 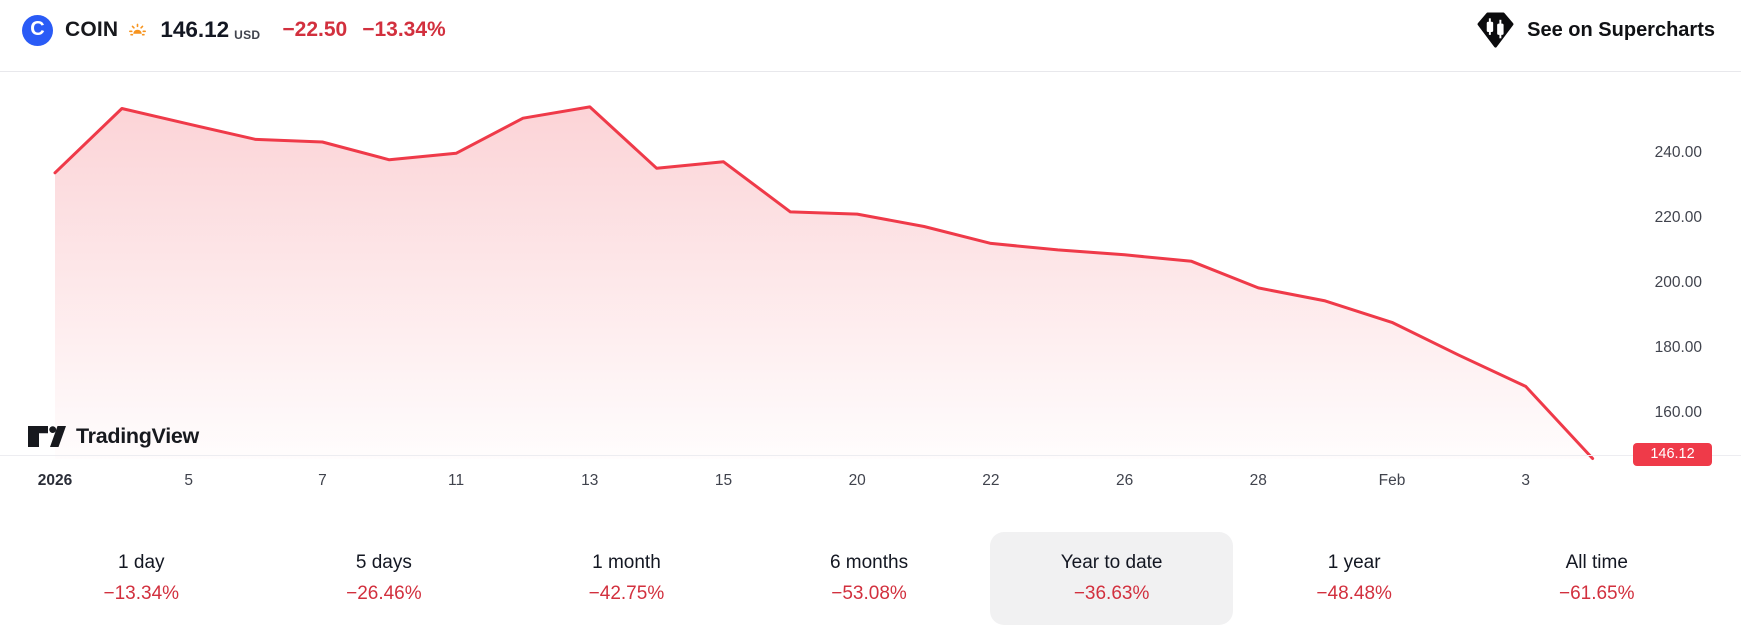 I want to click on tab-change-percent: −61.65%, so click(x=1596, y=593).